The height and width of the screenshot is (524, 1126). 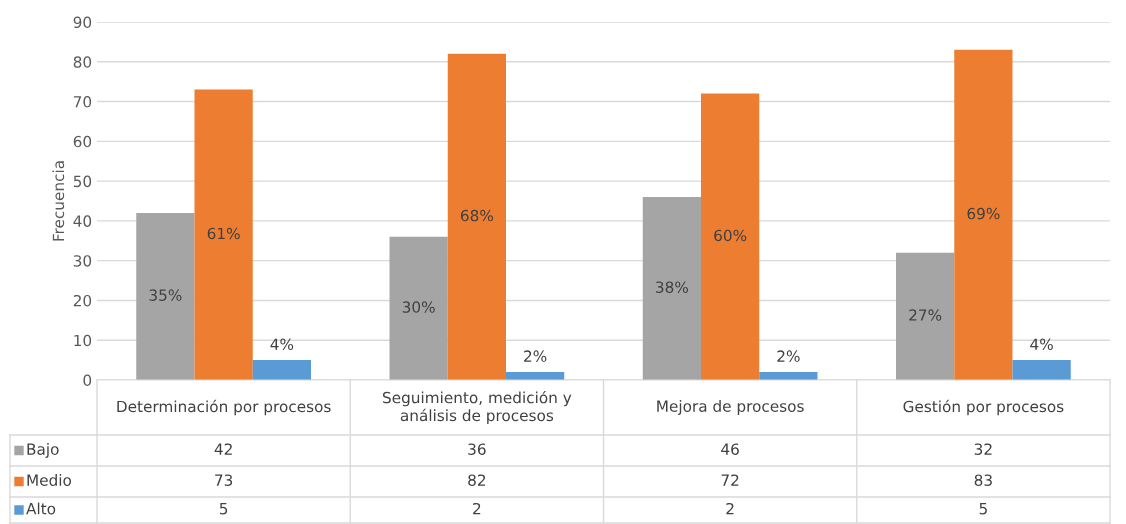 I want to click on annotation: 69%, so click(x=983, y=213).